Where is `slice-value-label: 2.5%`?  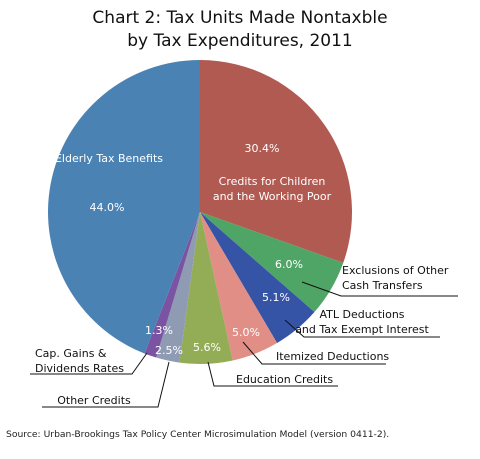 slice-value-label: 2.5% is located at coordinates (169, 350).